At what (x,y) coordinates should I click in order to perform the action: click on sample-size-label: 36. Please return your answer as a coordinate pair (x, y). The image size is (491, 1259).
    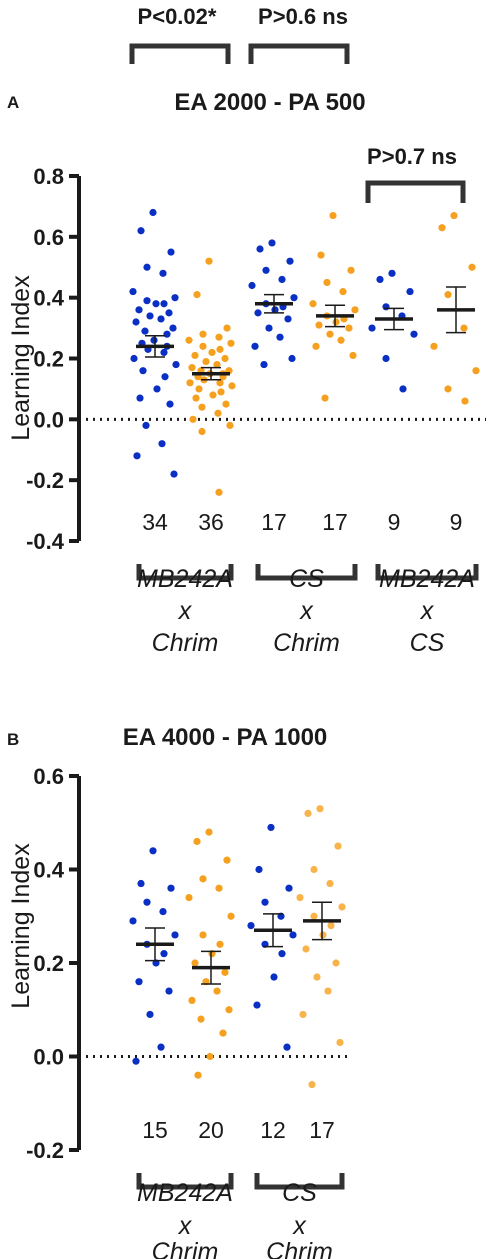
    Looking at the image, I should click on (211, 522).